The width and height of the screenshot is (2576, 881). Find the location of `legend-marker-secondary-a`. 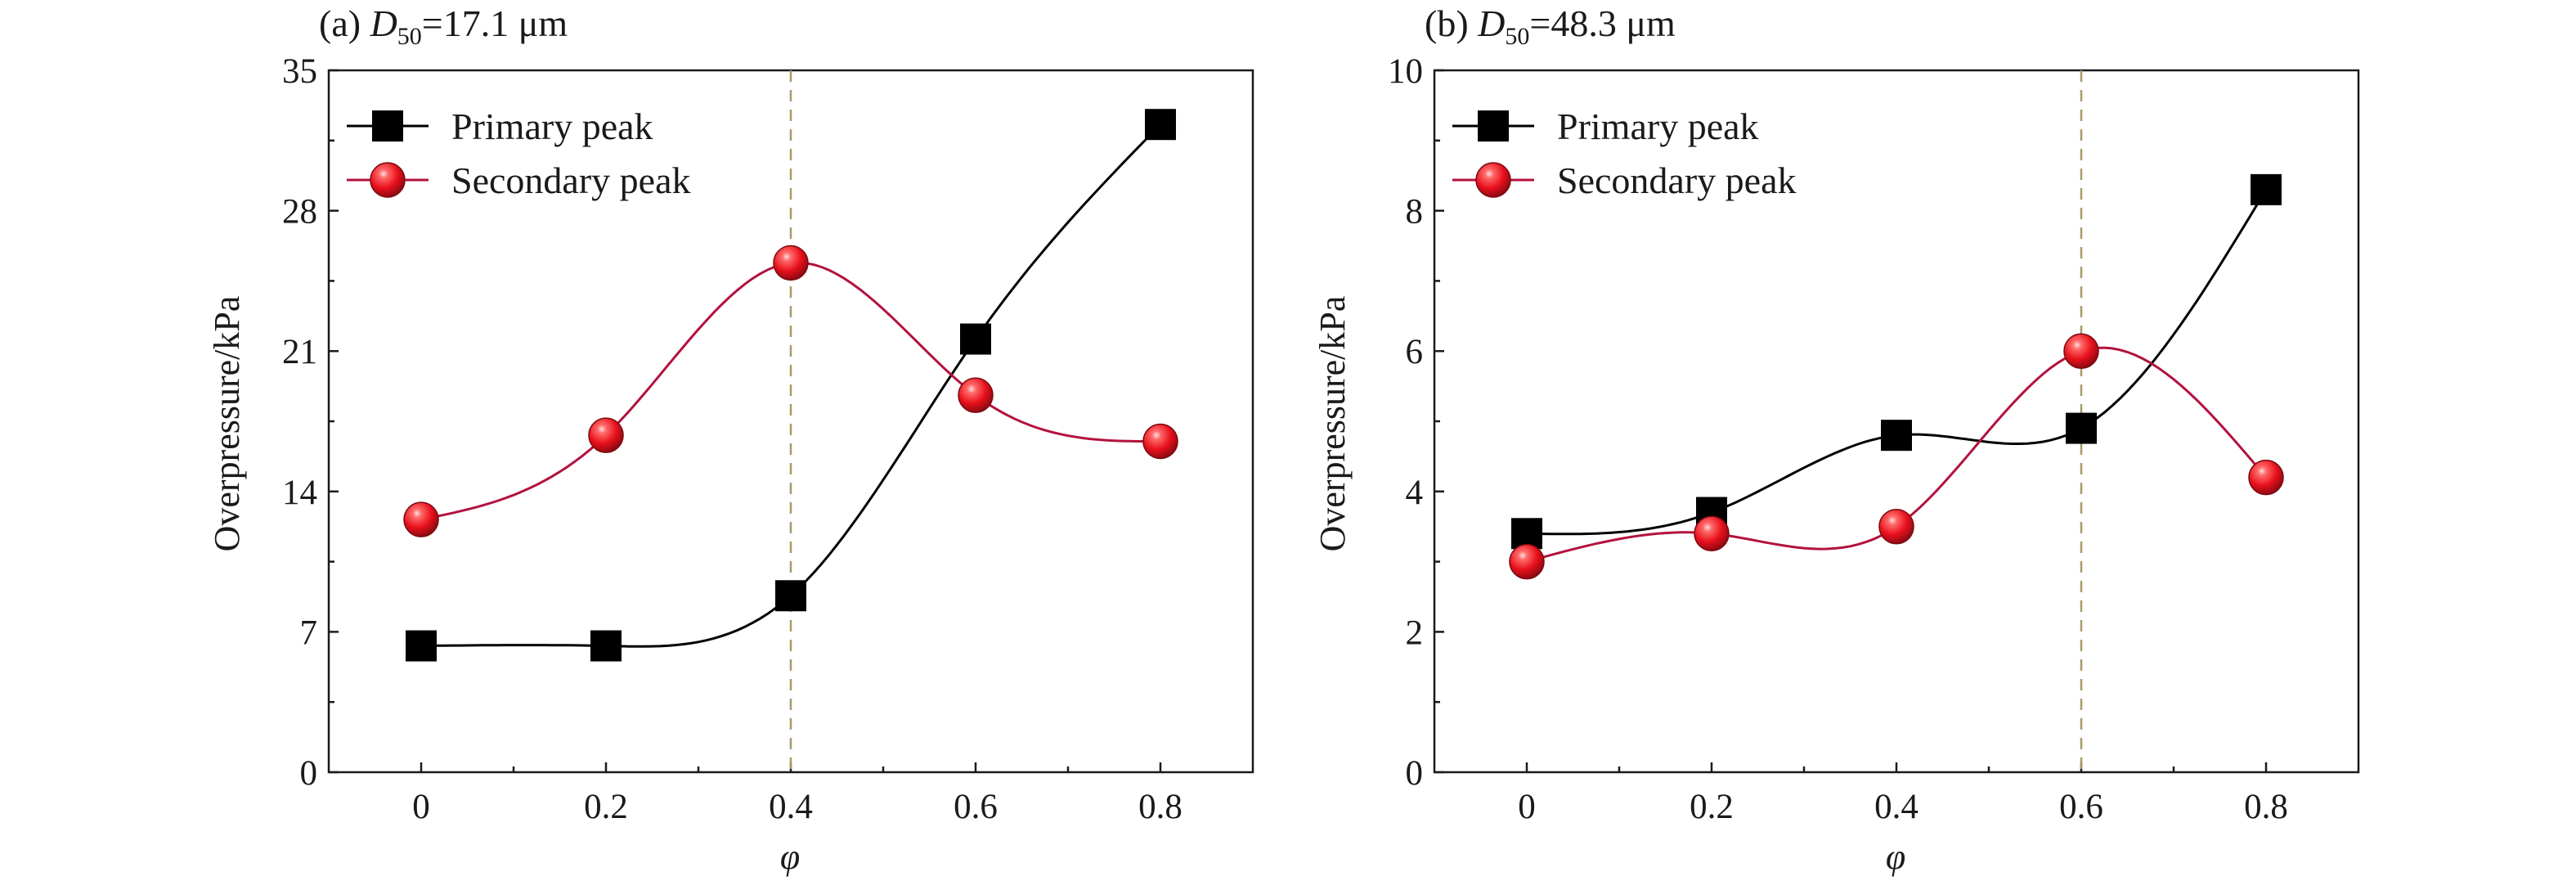

legend-marker-secondary-a is located at coordinates (388, 180).